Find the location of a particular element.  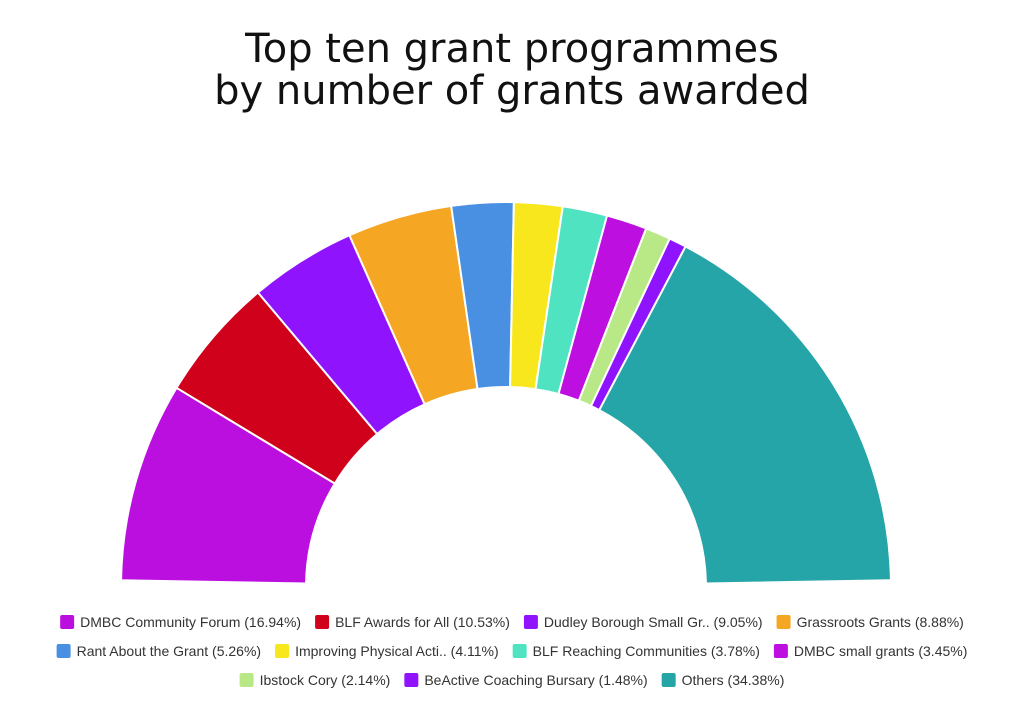

legend-label-9: BeActive Coaching Bursary (1.48%) is located at coordinates (535, 680).